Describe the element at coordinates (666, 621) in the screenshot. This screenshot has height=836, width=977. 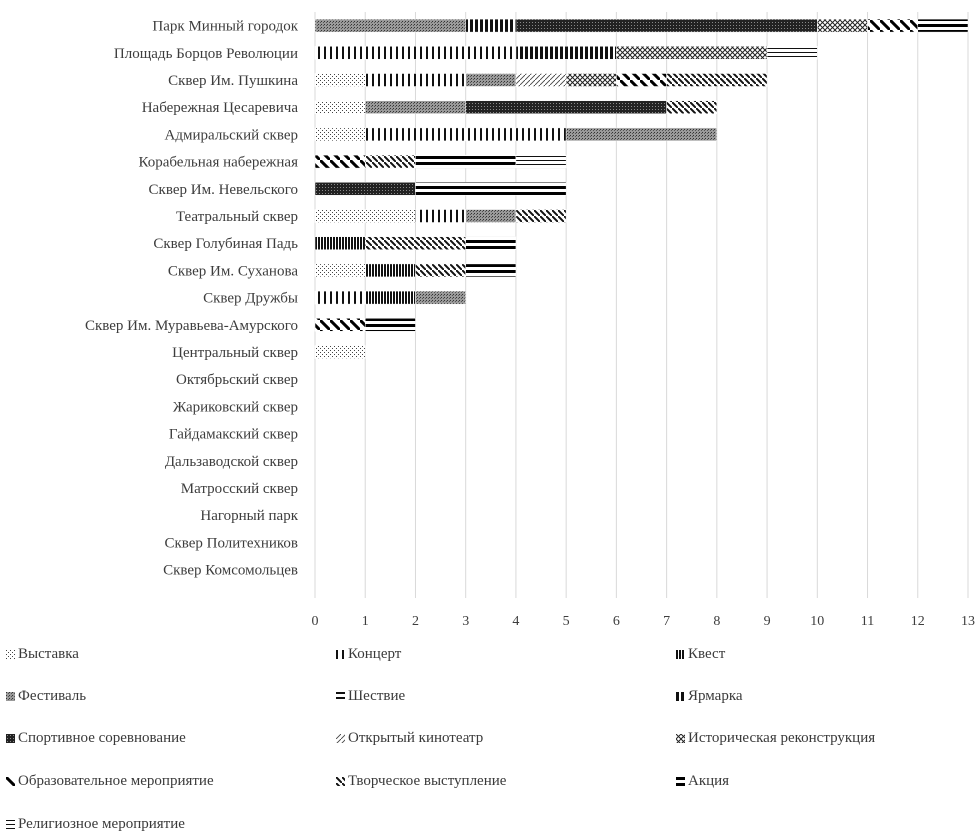
I see `x-tick-label: 7` at that location.